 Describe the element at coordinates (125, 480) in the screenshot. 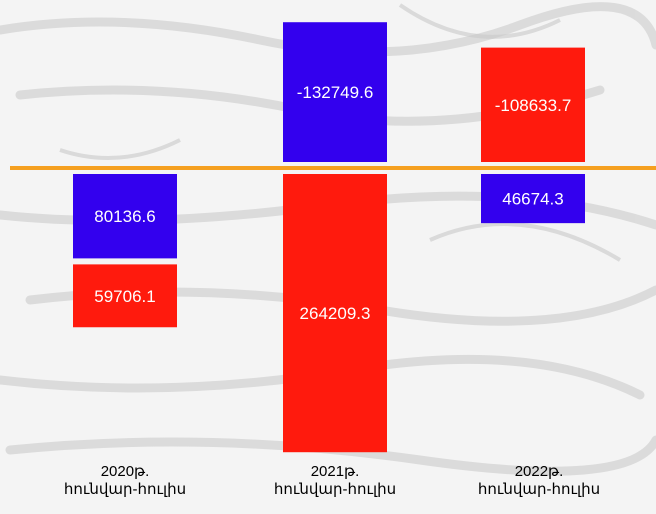

I see `category-label-2020: 2020թ. հունվար-հուլիս` at that location.